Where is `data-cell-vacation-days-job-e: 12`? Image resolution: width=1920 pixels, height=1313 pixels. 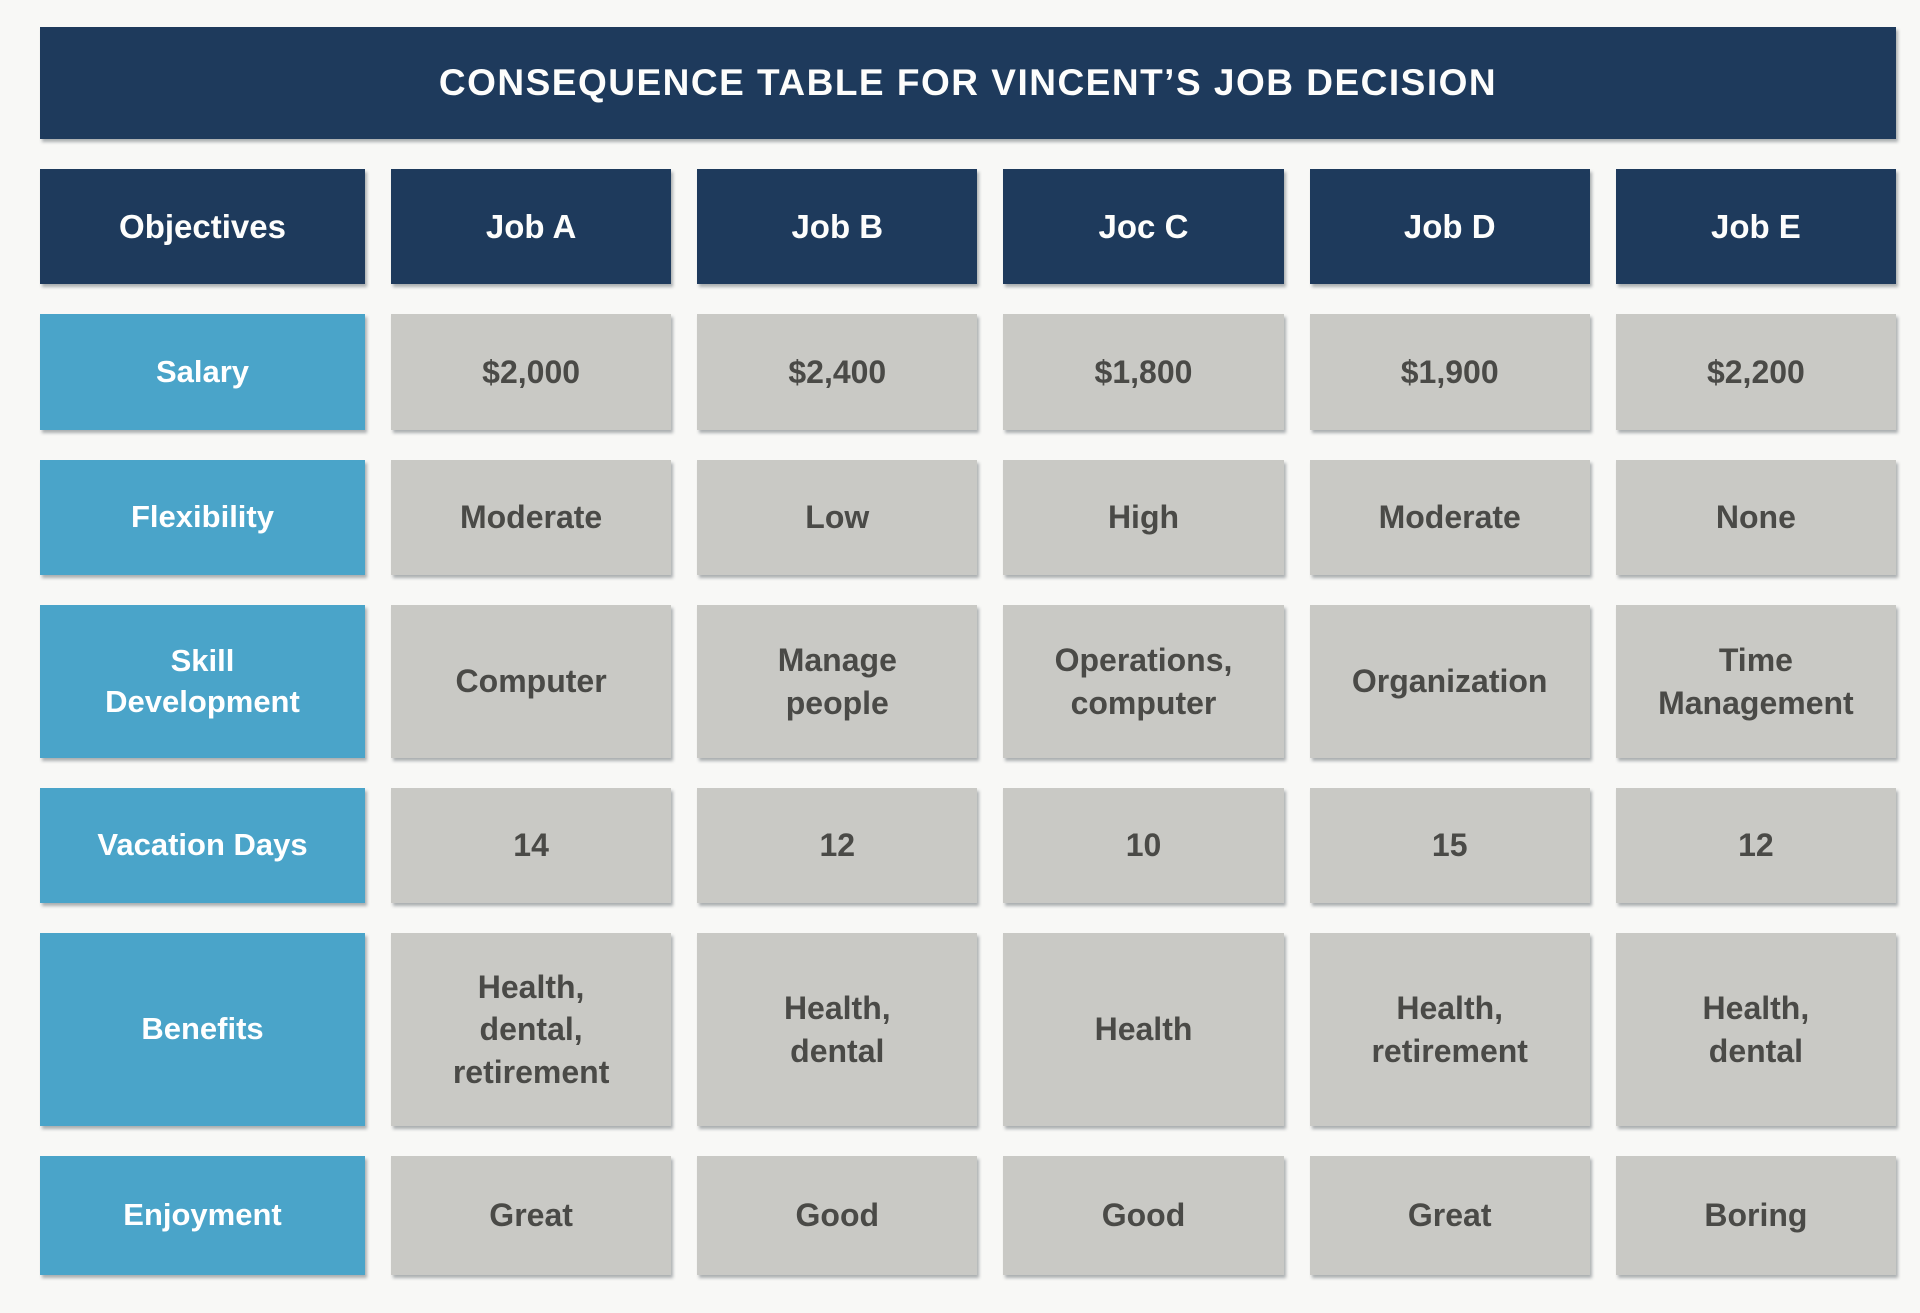 data-cell-vacation-days-job-e: 12 is located at coordinates (1755, 845).